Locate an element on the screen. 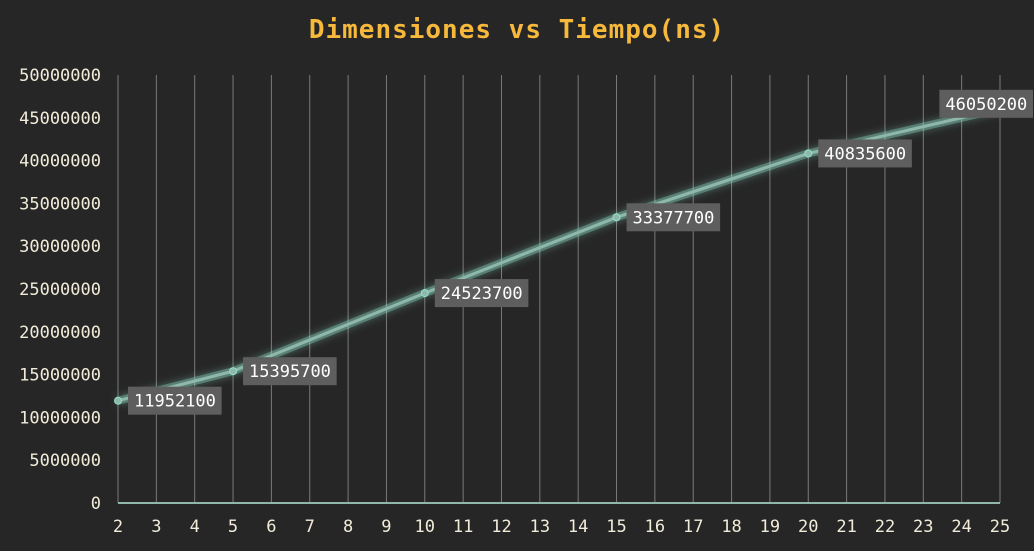 This screenshot has height=551, width=1034. x-tick-label-13: 13 is located at coordinates (540, 527).